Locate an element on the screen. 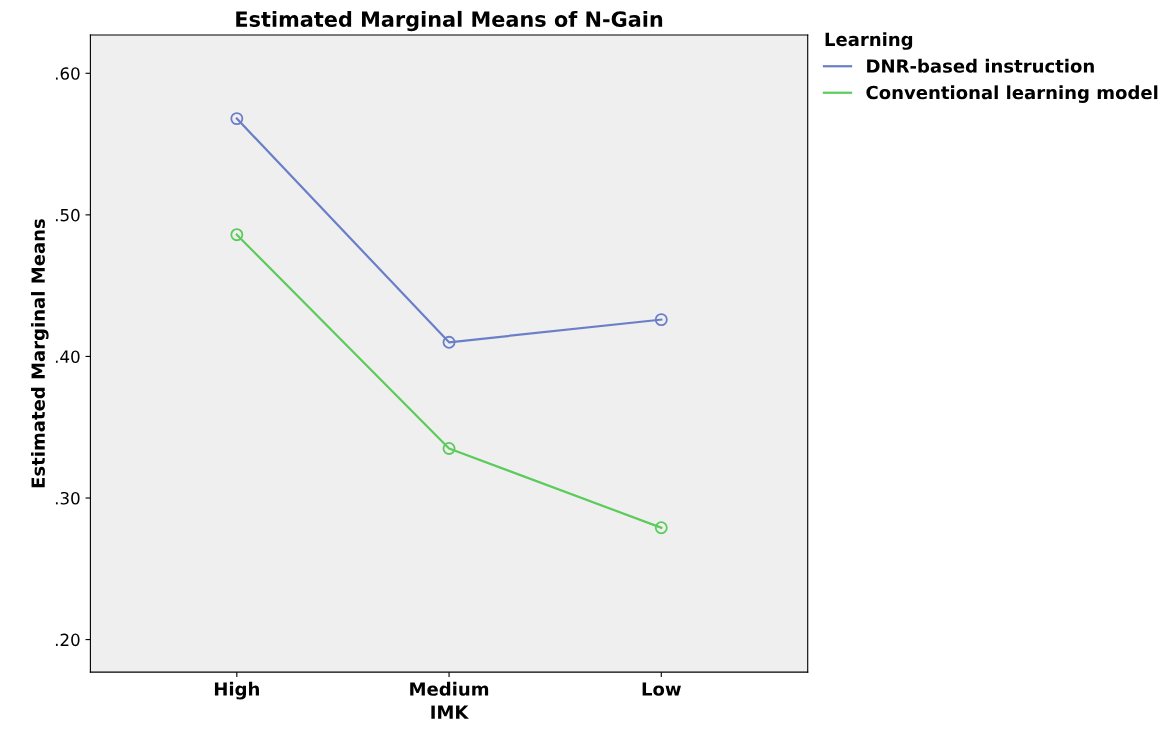  chart-title: Estimated Marginal Means of N-Gain is located at coordinates (449, 21).